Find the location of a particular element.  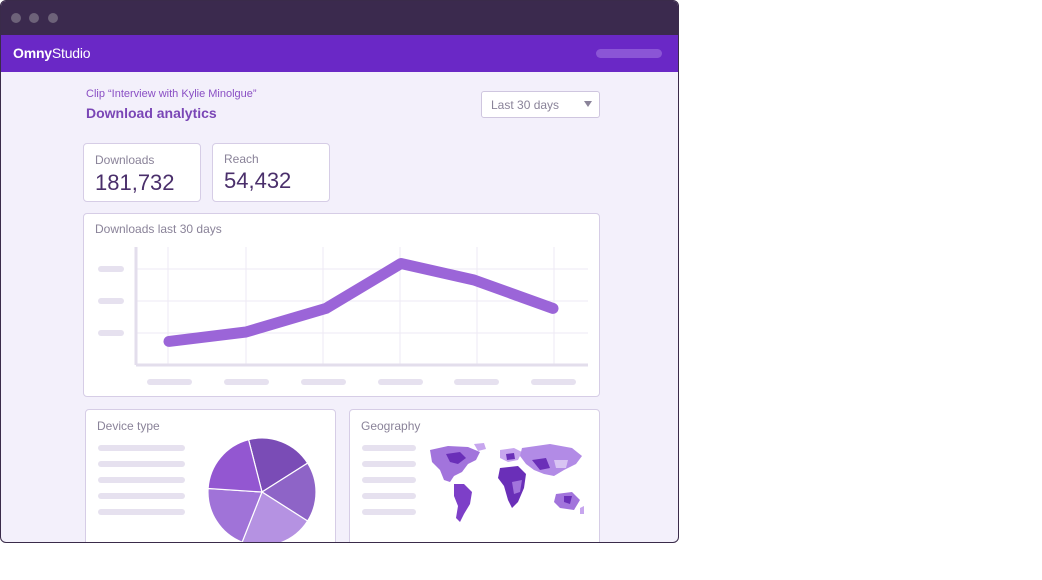

reach-stat-card: Reach 54,432 is located at coordinates (271, 172).